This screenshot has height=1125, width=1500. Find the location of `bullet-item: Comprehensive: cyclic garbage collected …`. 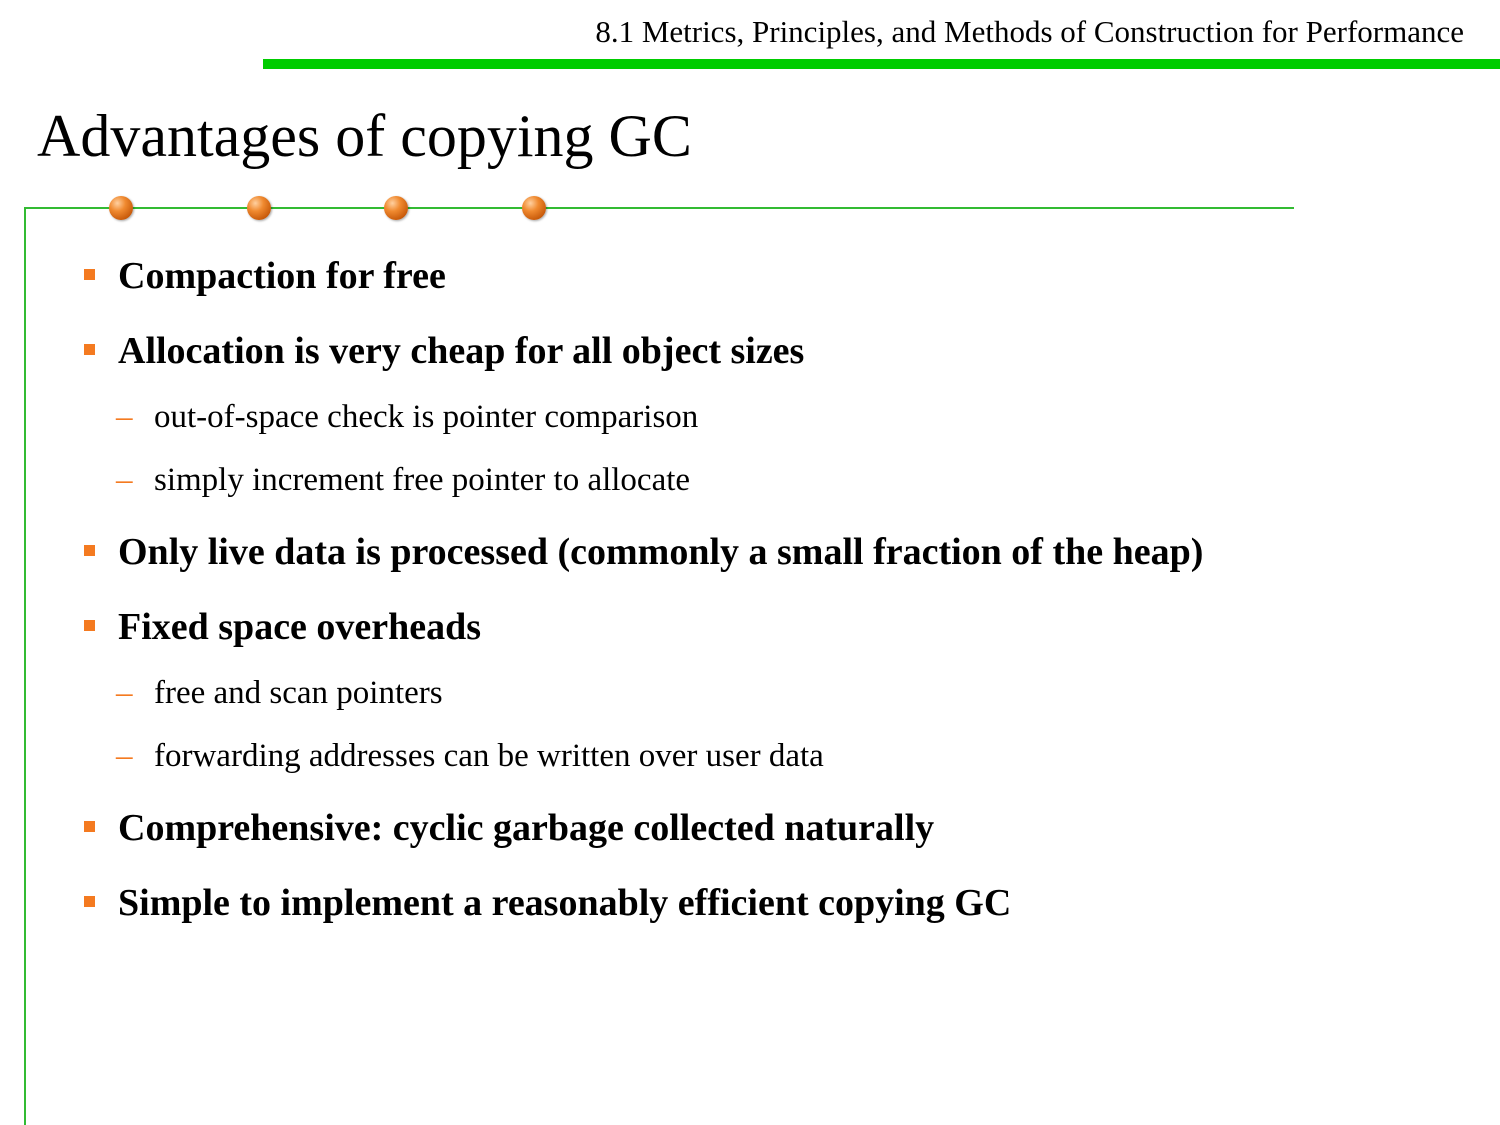

bullet-item: Comprehensive: cyclic garbage collected … is located at coordinates (509, 828).